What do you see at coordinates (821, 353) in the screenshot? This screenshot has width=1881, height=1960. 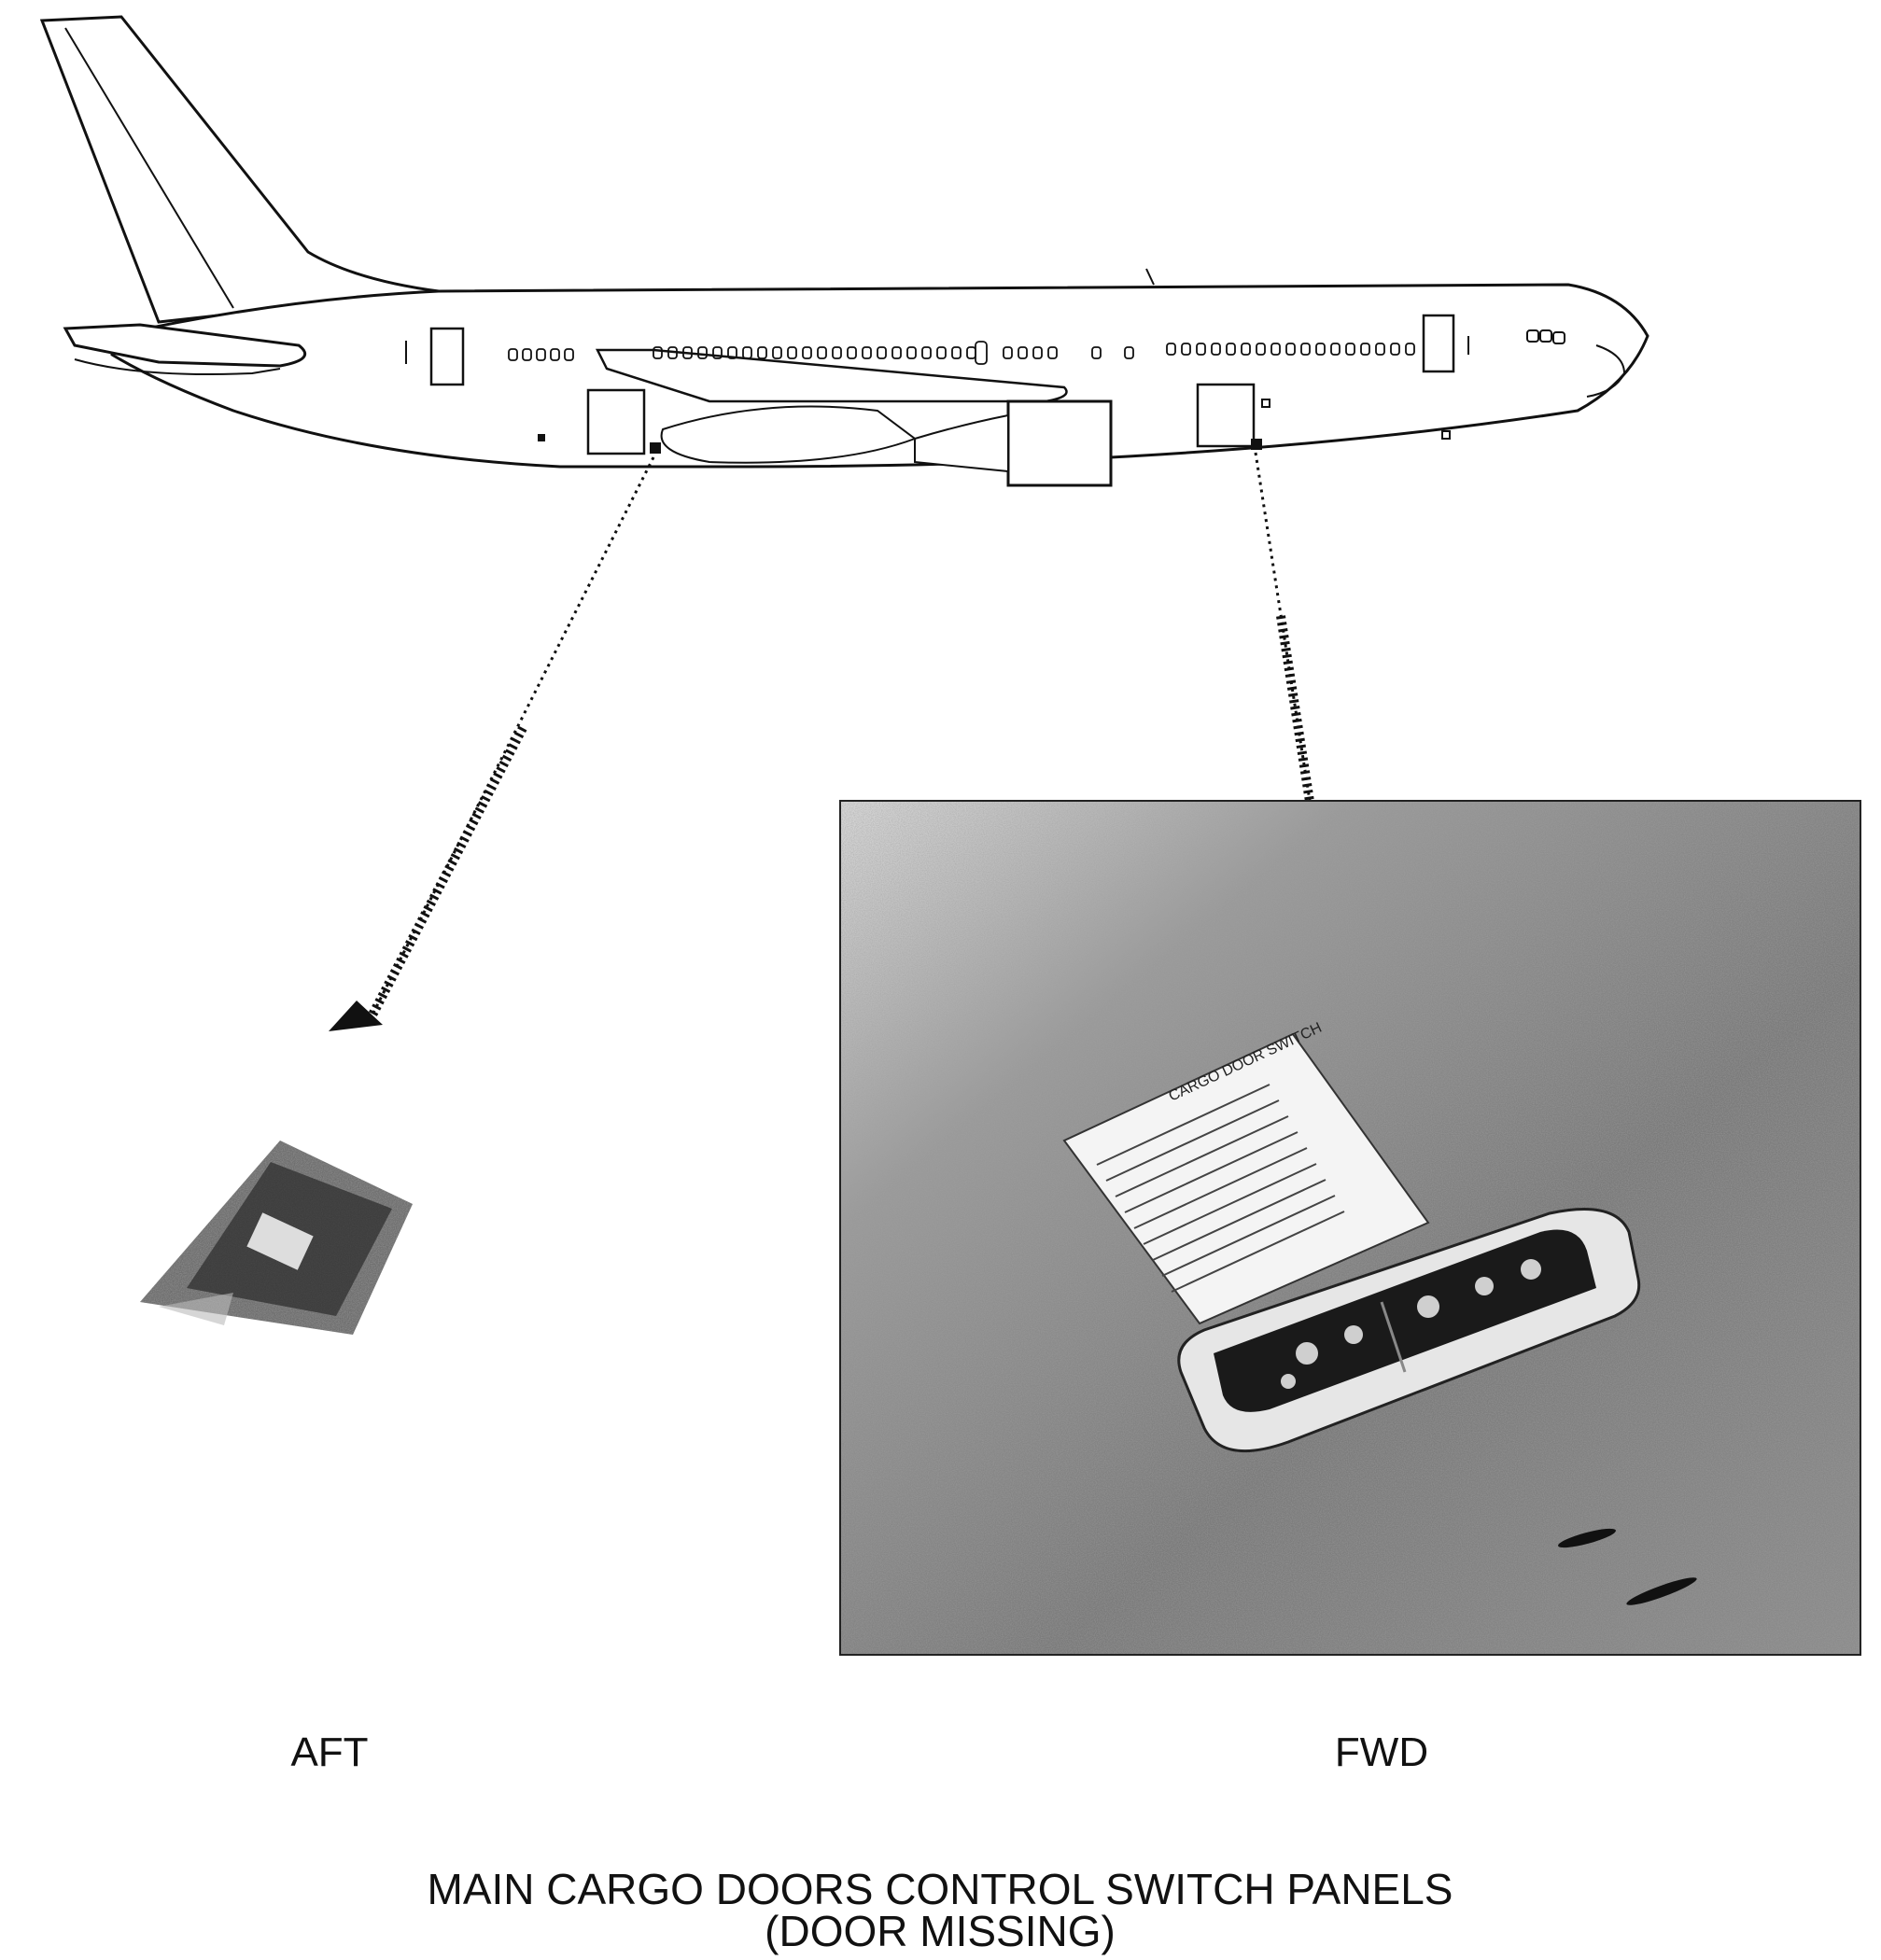 I see `cabin-windows-aft` at bounding box center [821, 353].